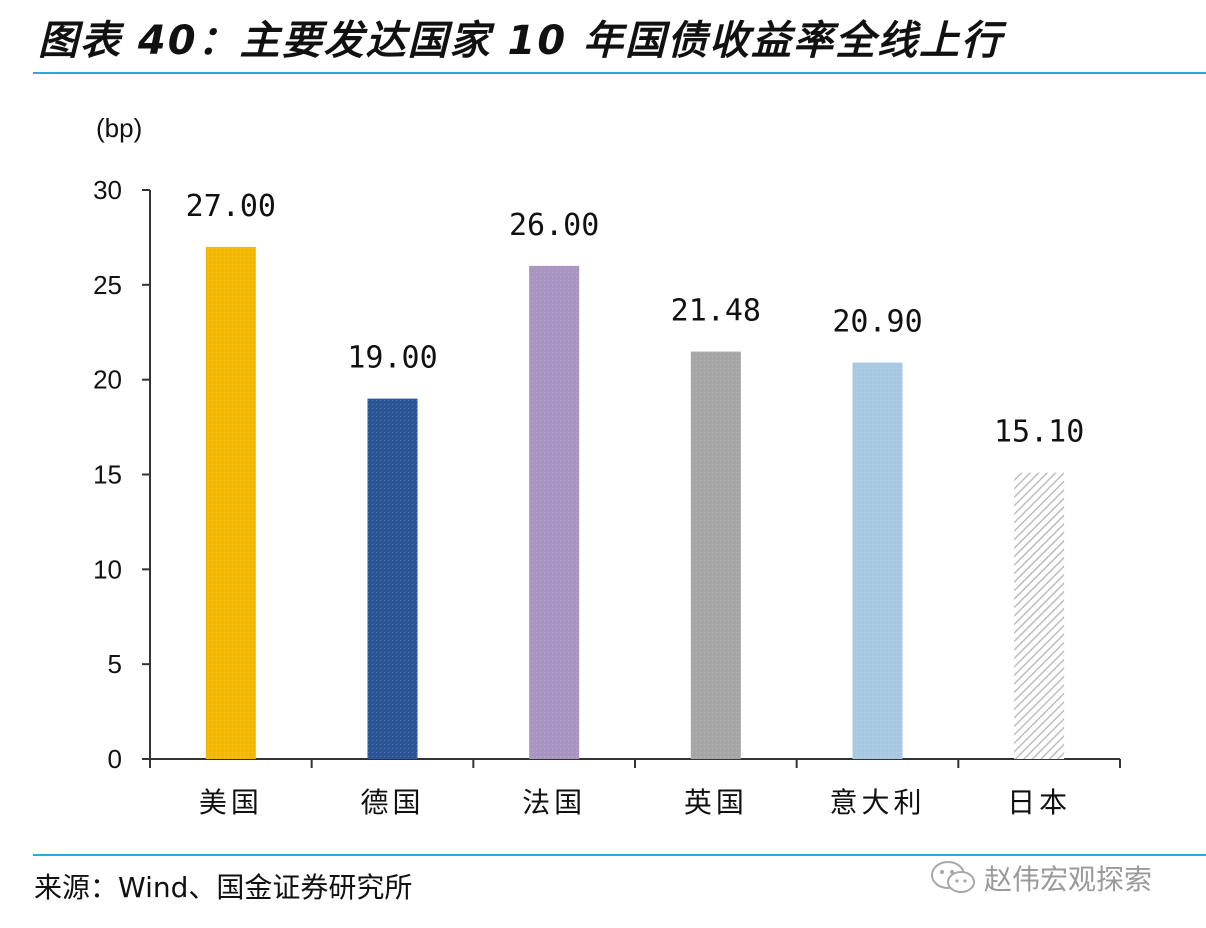  I want to click on data-label: 27.00, so click(231, 206).